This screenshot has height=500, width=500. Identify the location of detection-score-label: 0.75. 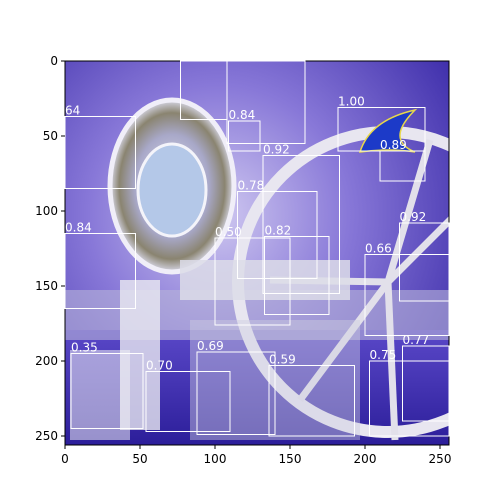
(383, 355).